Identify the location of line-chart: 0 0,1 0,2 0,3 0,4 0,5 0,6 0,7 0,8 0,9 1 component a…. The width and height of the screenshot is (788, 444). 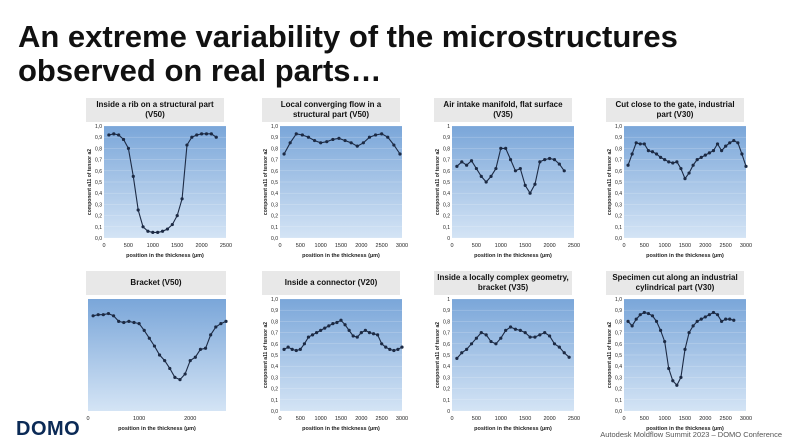
(507, 364).